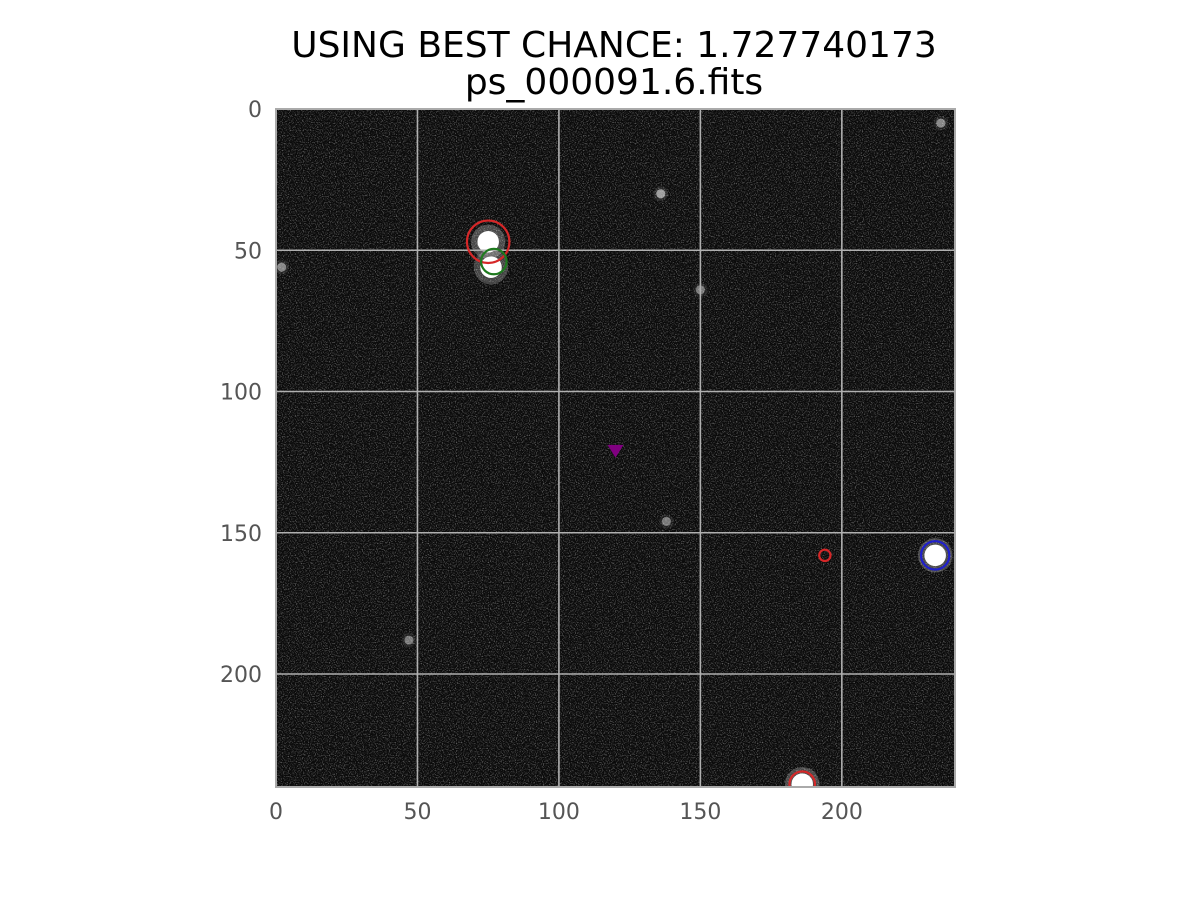 This screenshot has width=1200, height=900. I want to click on y-tick-label: 0, so click(255, 110).